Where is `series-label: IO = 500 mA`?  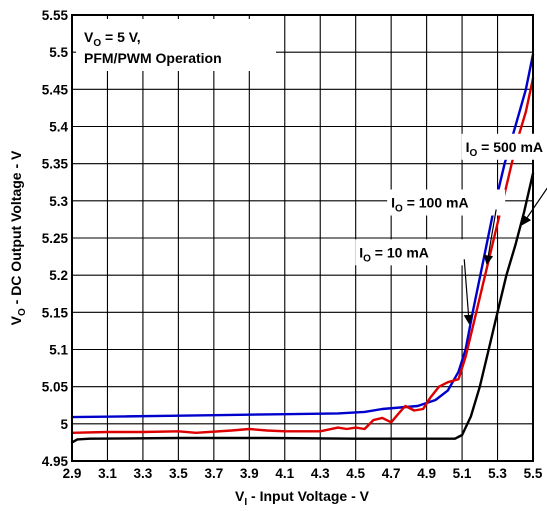 series-label: IO = 500 mA is located at coordinates (504, 149).